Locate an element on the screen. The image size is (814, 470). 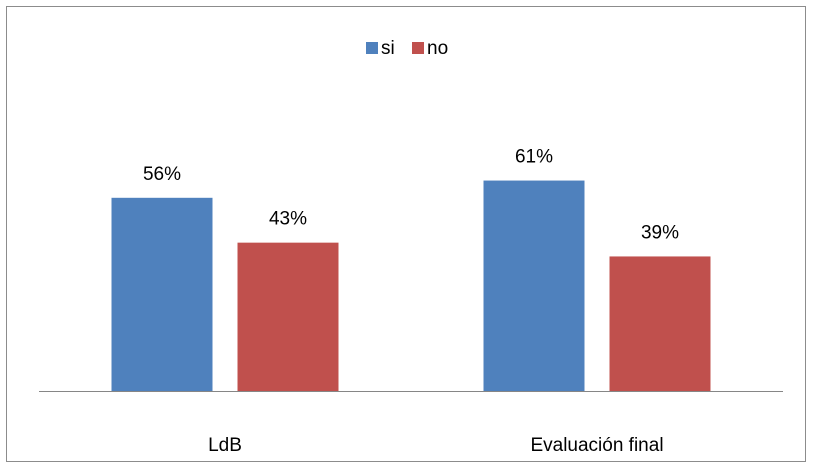
data-labels-group: 56% 43% 61% 39% is located at coordinates (411, 195).